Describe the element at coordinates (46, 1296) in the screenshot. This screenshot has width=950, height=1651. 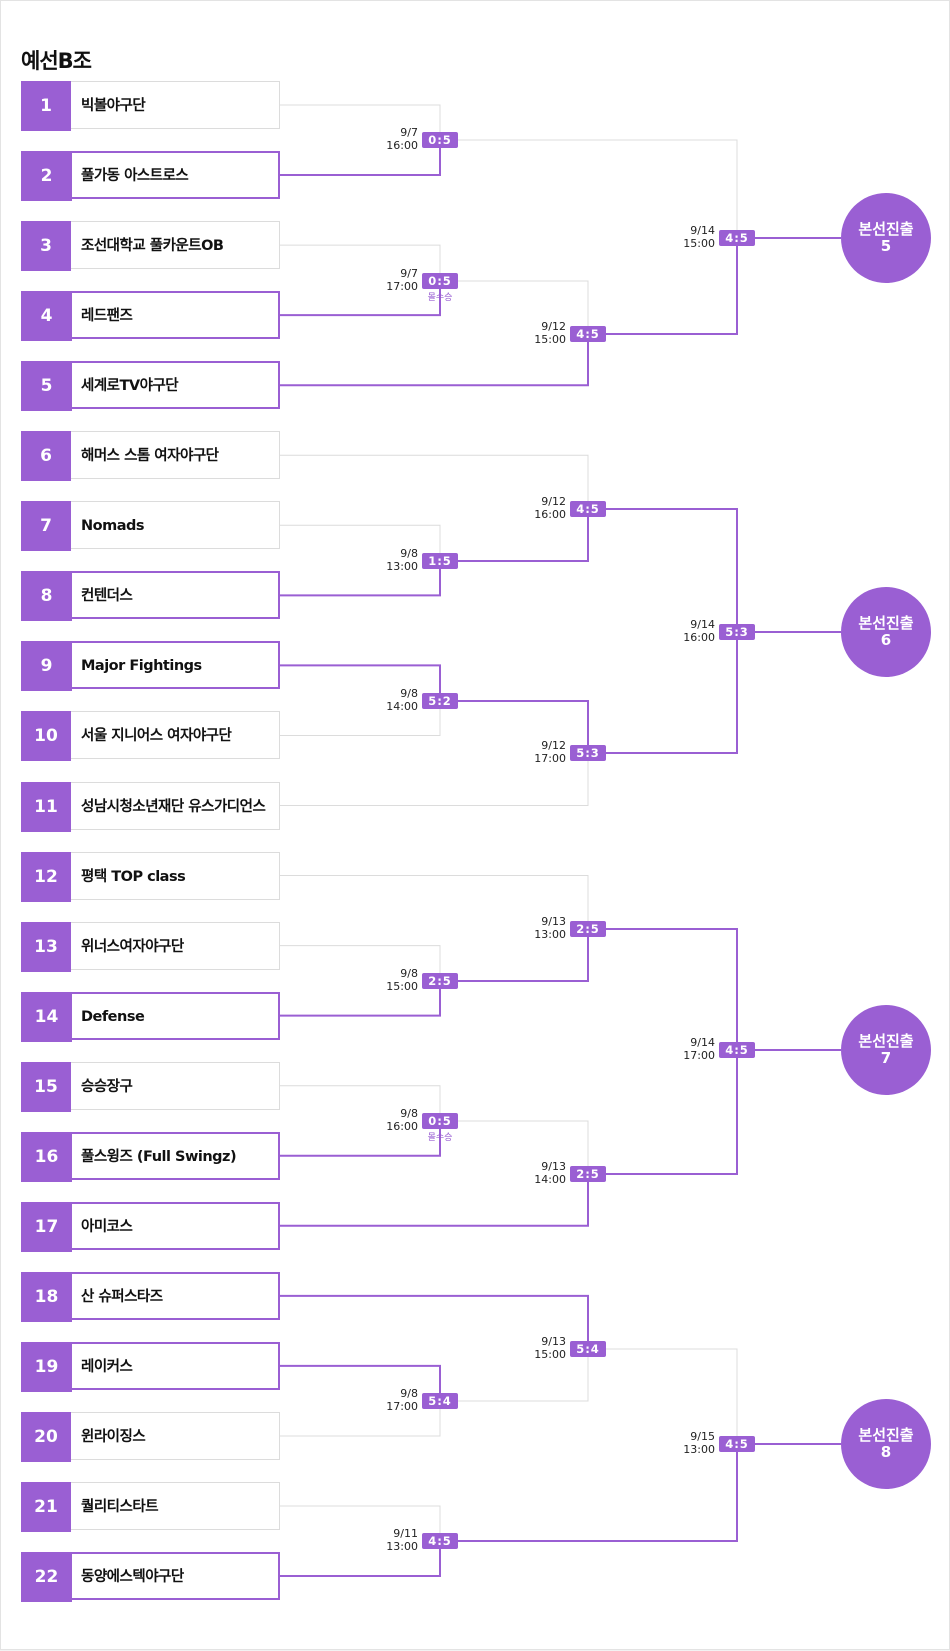
I see `team-seed: 18` at that location.